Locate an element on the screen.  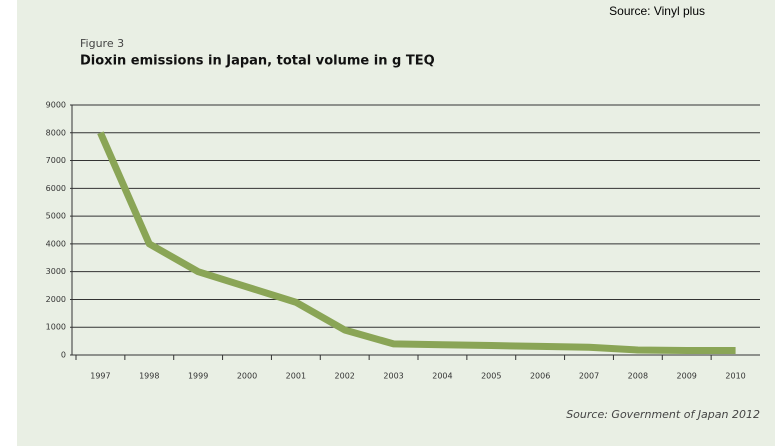
source-note: Source: Vinyl plus is located at coordinates (657, 11).